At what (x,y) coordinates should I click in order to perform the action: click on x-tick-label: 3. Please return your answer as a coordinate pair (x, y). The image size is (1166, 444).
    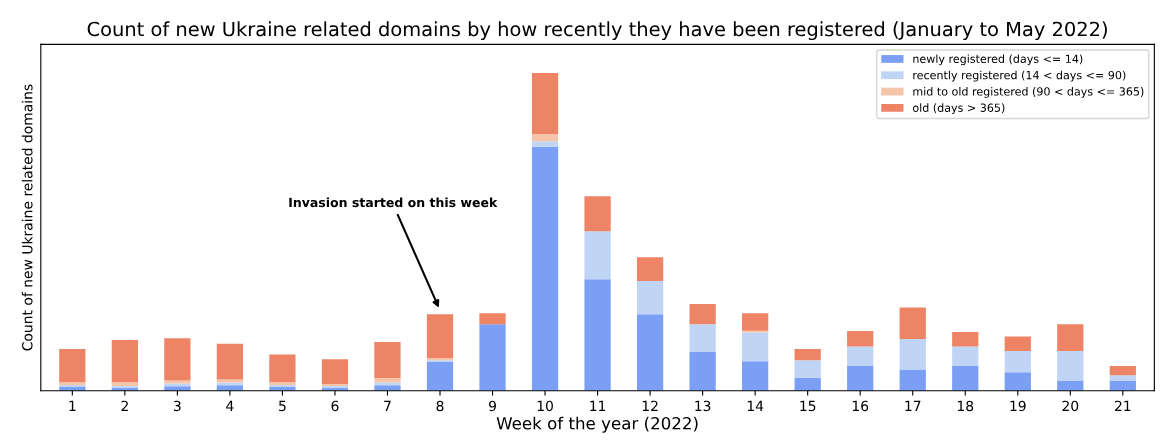
    Looking at the image, I should click on (177, 406).